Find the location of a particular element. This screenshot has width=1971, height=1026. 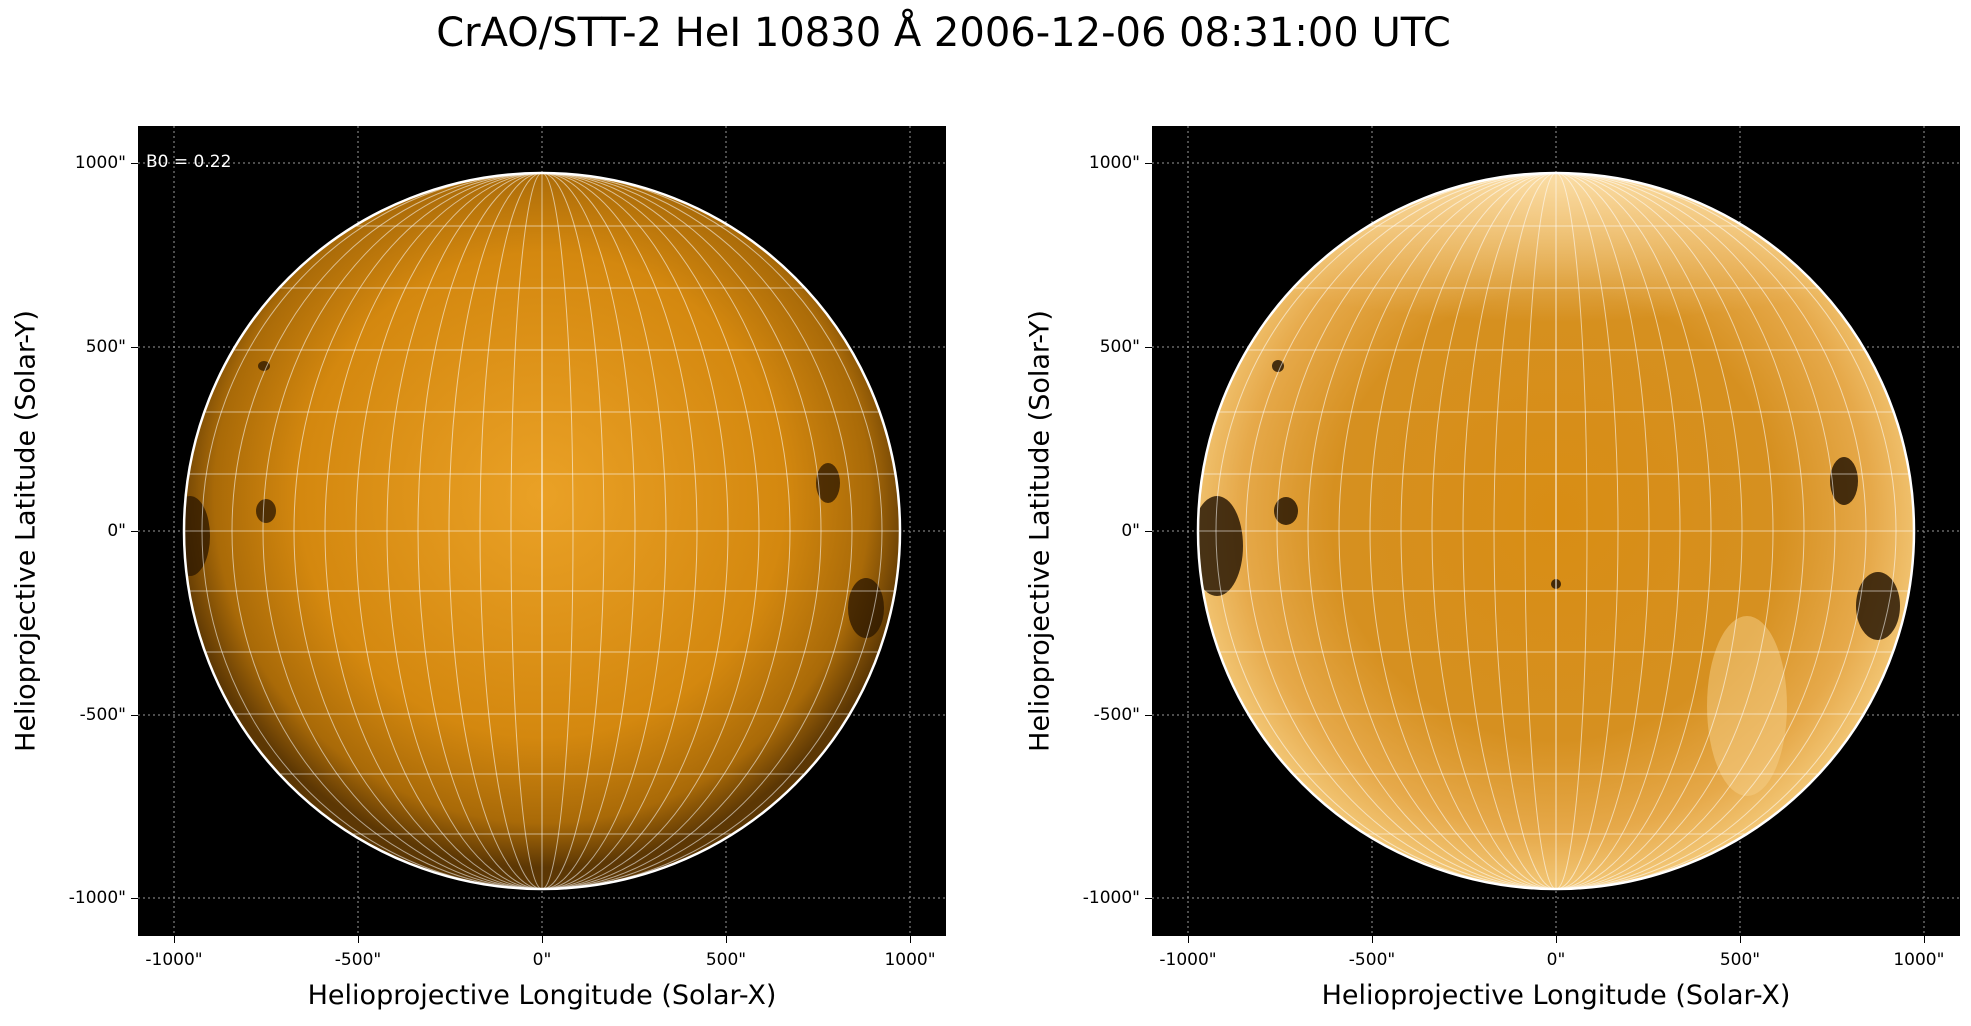

b0-label: B0 = 0.22 is located at coordinates (189, 162).